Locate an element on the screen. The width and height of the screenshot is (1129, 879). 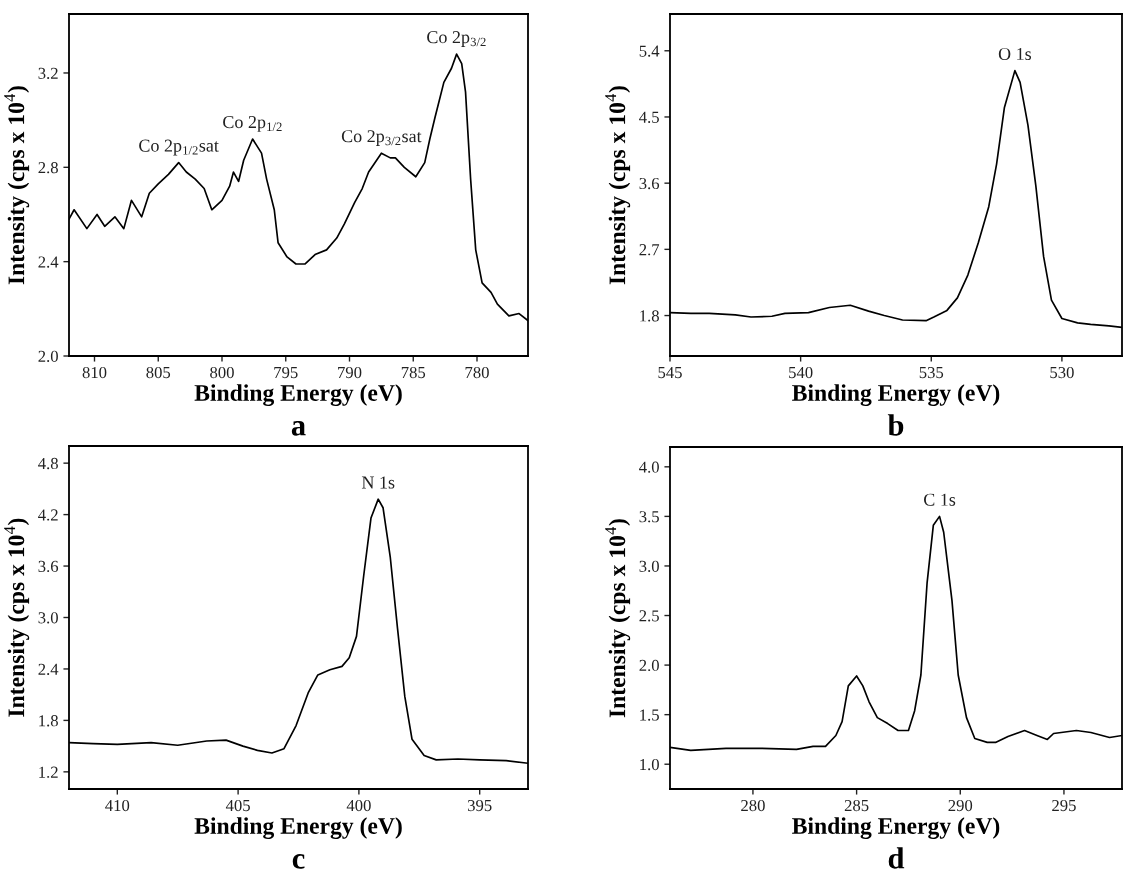
y-tick-label: 2.7 is located at coordinates (649, 250).